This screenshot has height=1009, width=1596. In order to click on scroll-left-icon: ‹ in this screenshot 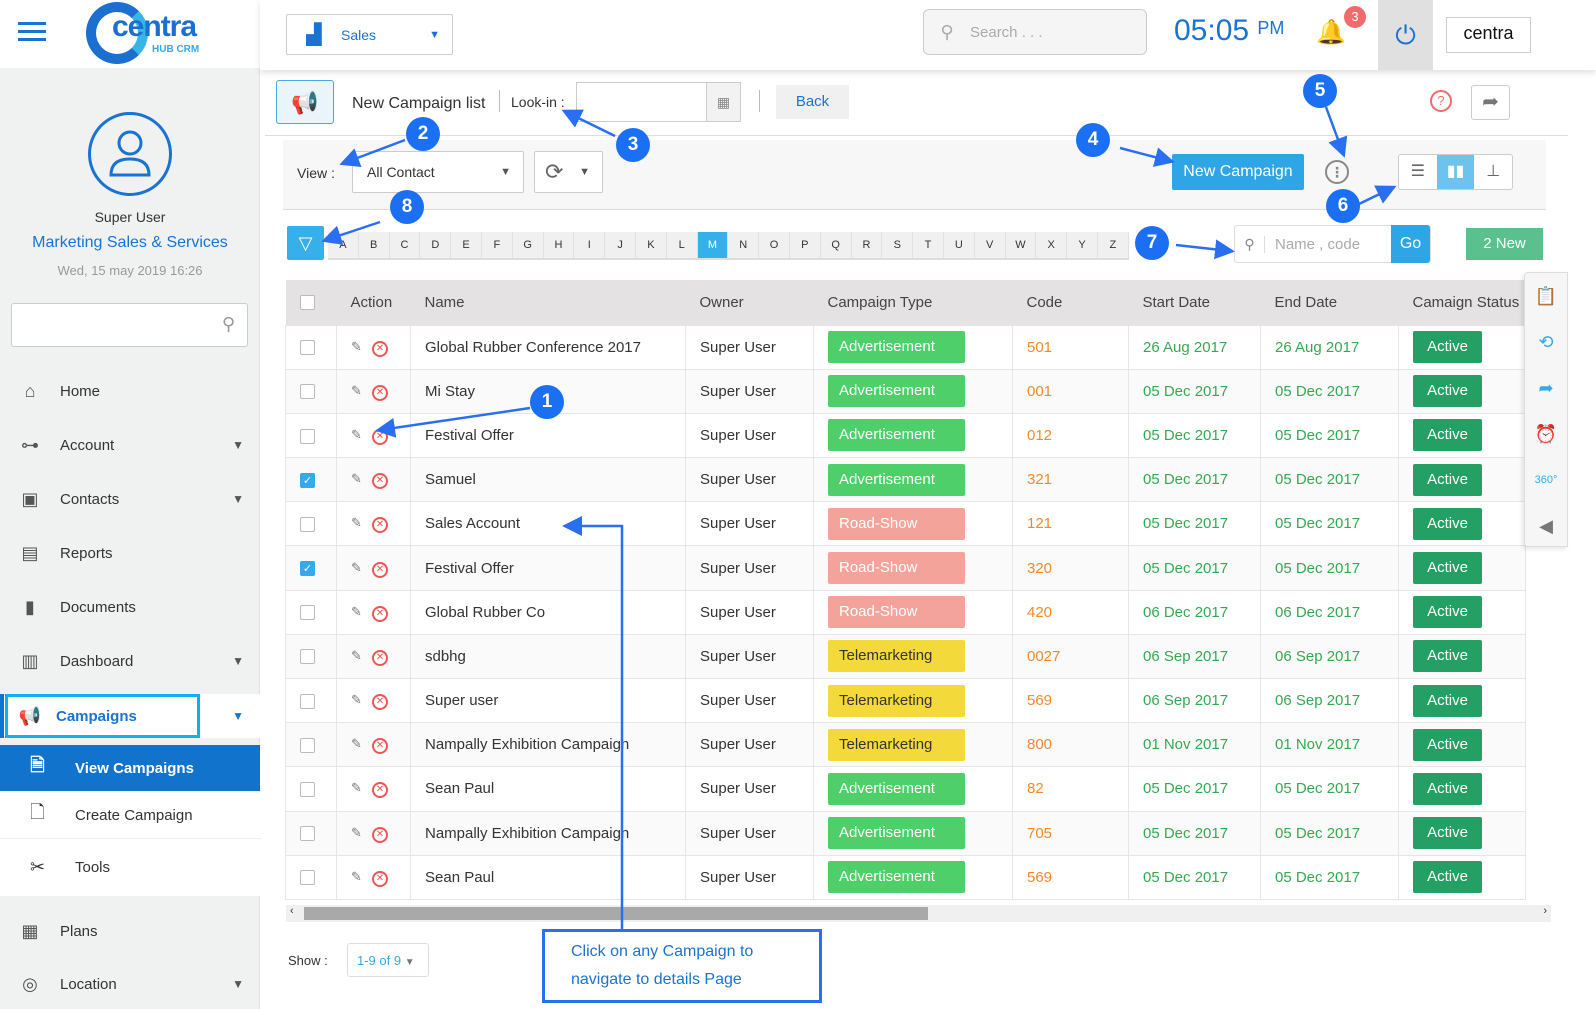, I will do `click(292, 911)`.